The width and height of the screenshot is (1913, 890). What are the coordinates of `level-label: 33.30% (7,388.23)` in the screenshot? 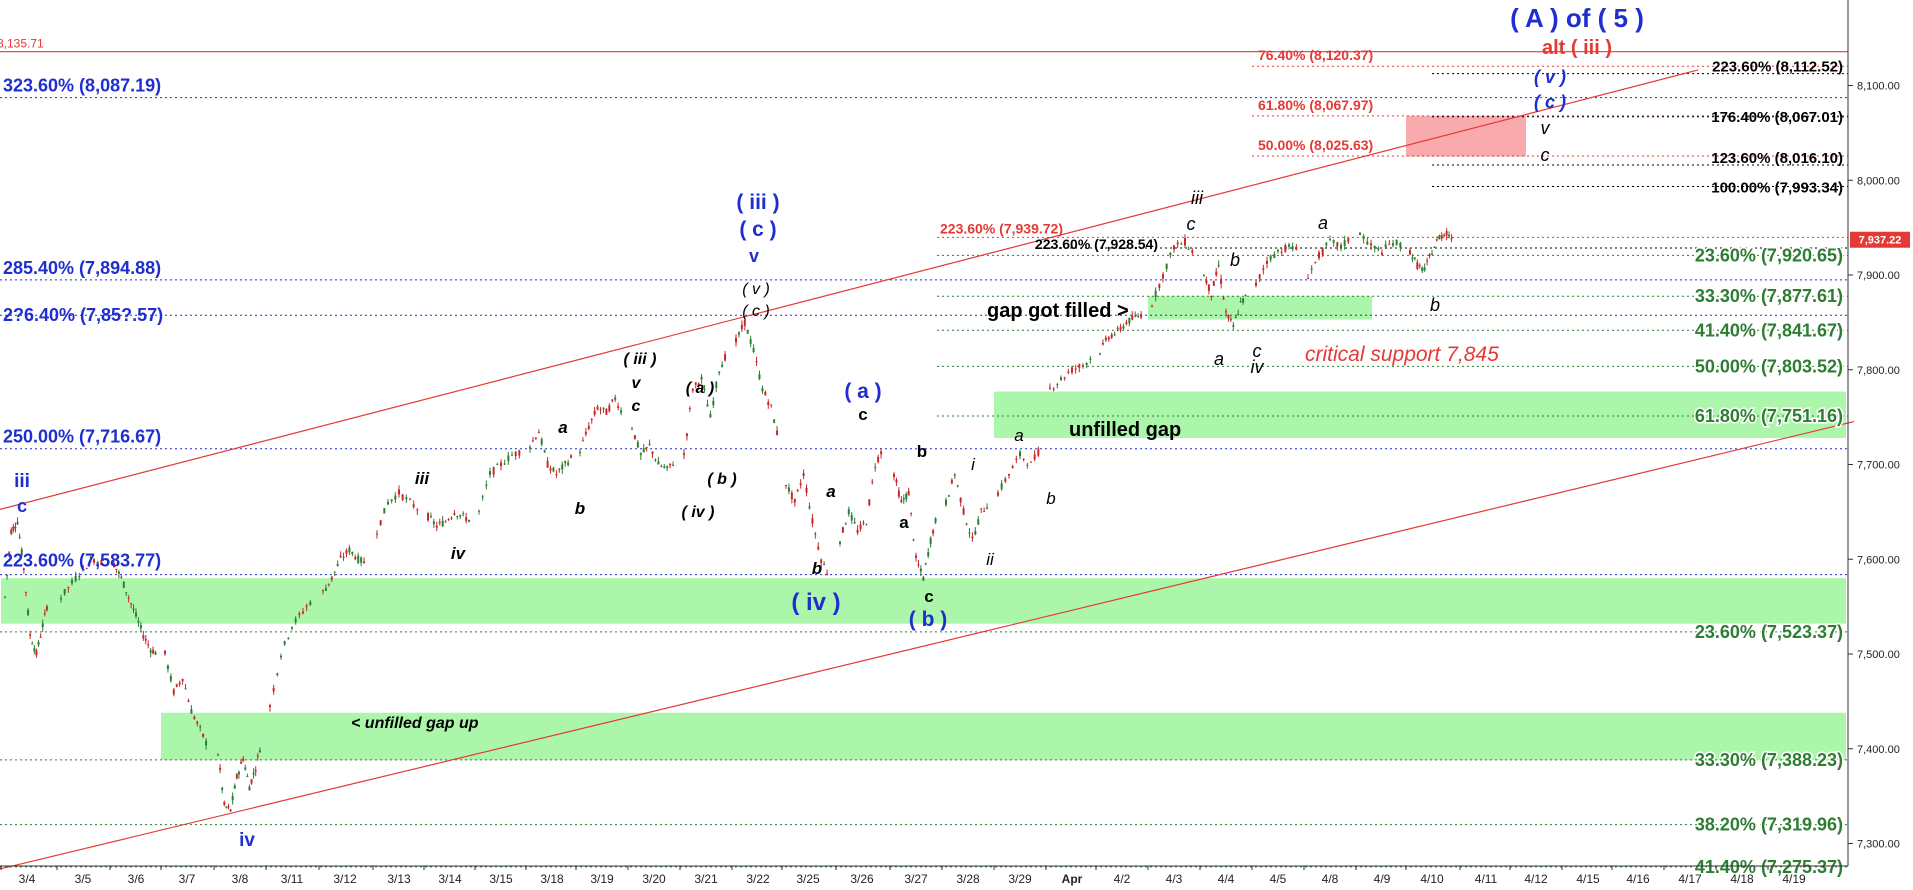 It's located at (1769, 760).